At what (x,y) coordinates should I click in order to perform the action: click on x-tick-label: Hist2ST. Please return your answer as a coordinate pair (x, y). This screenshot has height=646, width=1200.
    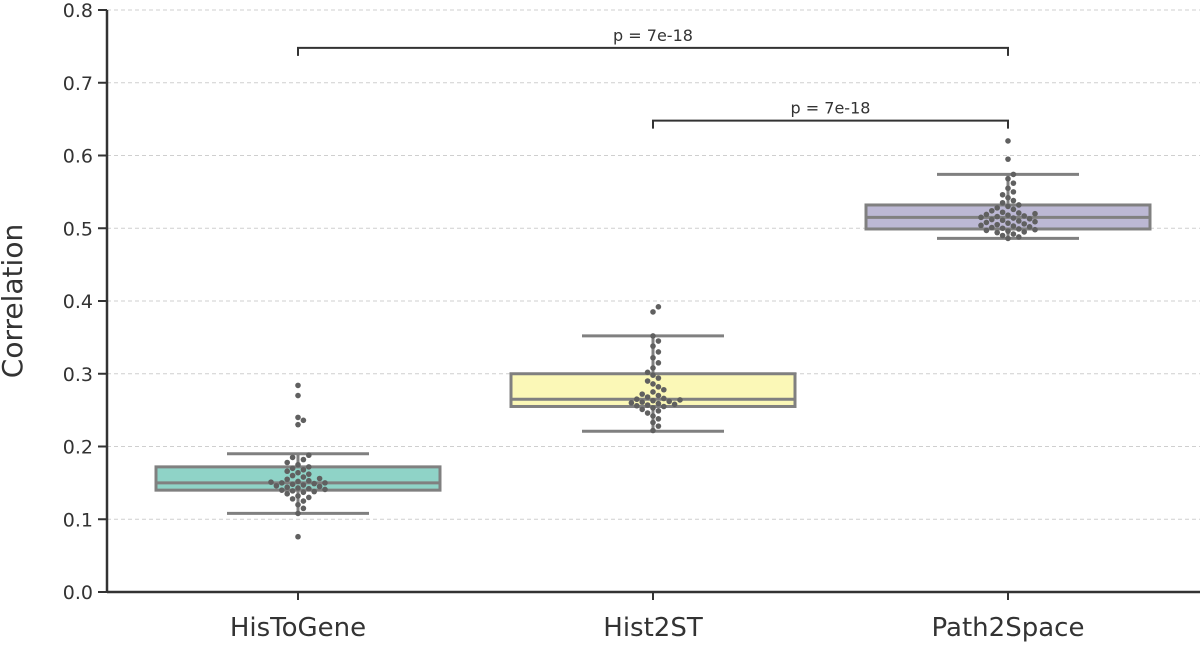
    Looking at the image, I should click on (653, 628).